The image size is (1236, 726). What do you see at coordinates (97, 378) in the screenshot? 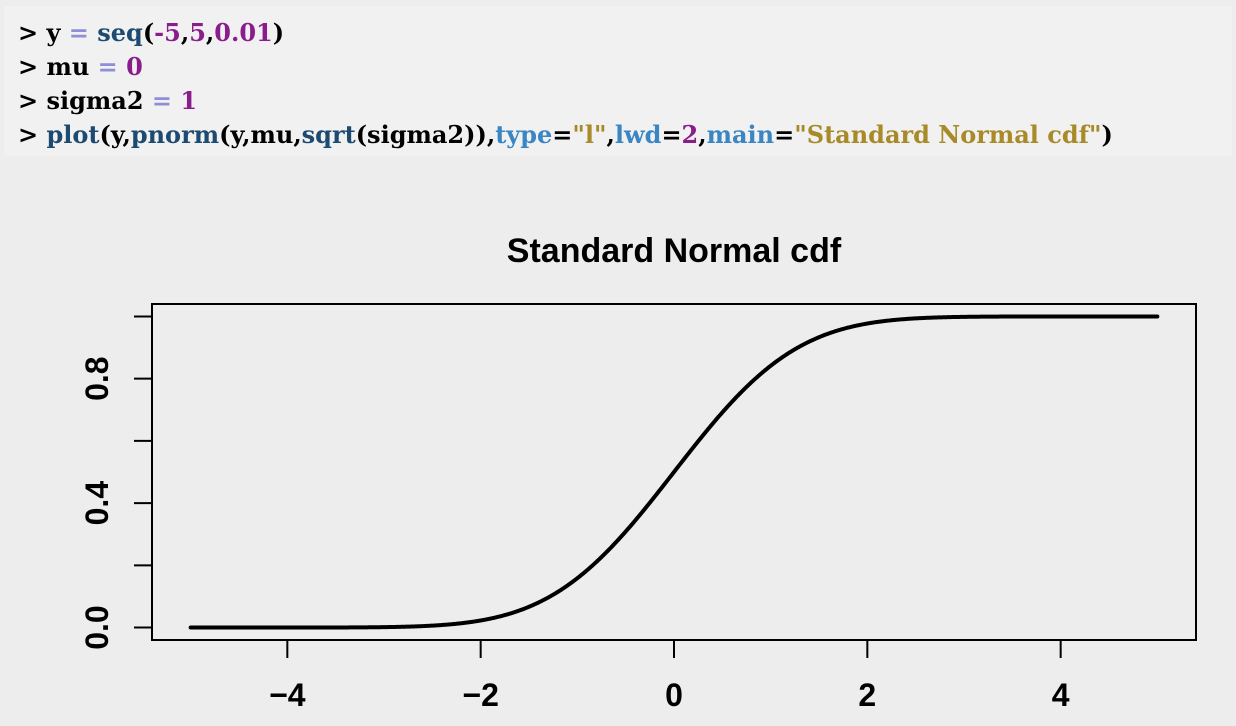
I see `y-tick-label: 0.8` at bounding box center [97, 378].